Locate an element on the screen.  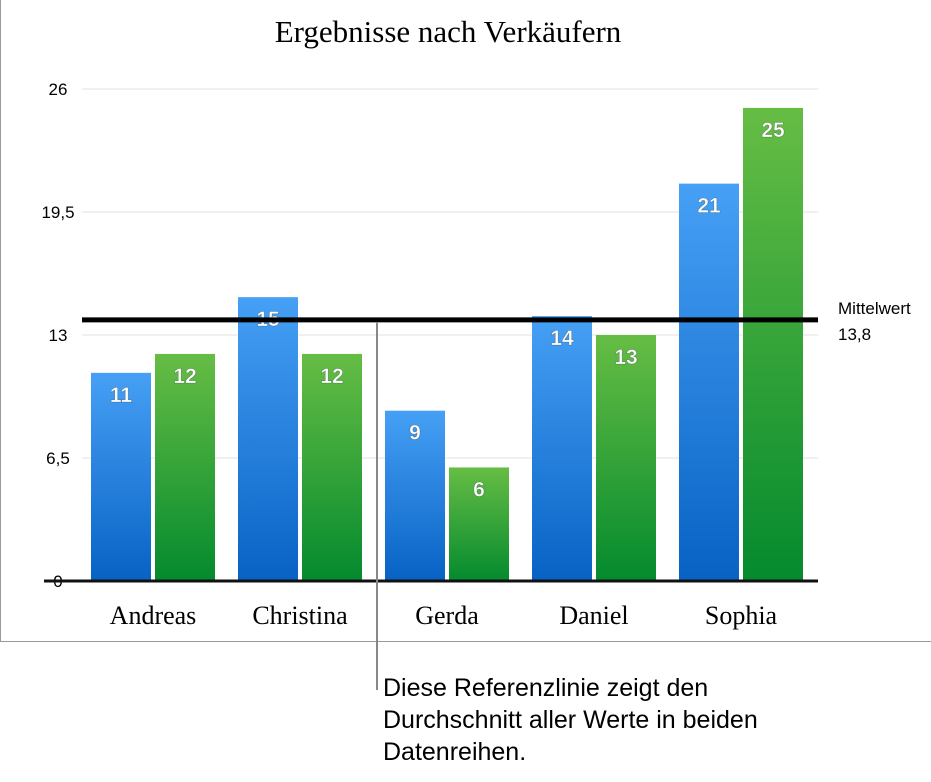
x-tick-label: Andreas is located at coordinates (153, 615).